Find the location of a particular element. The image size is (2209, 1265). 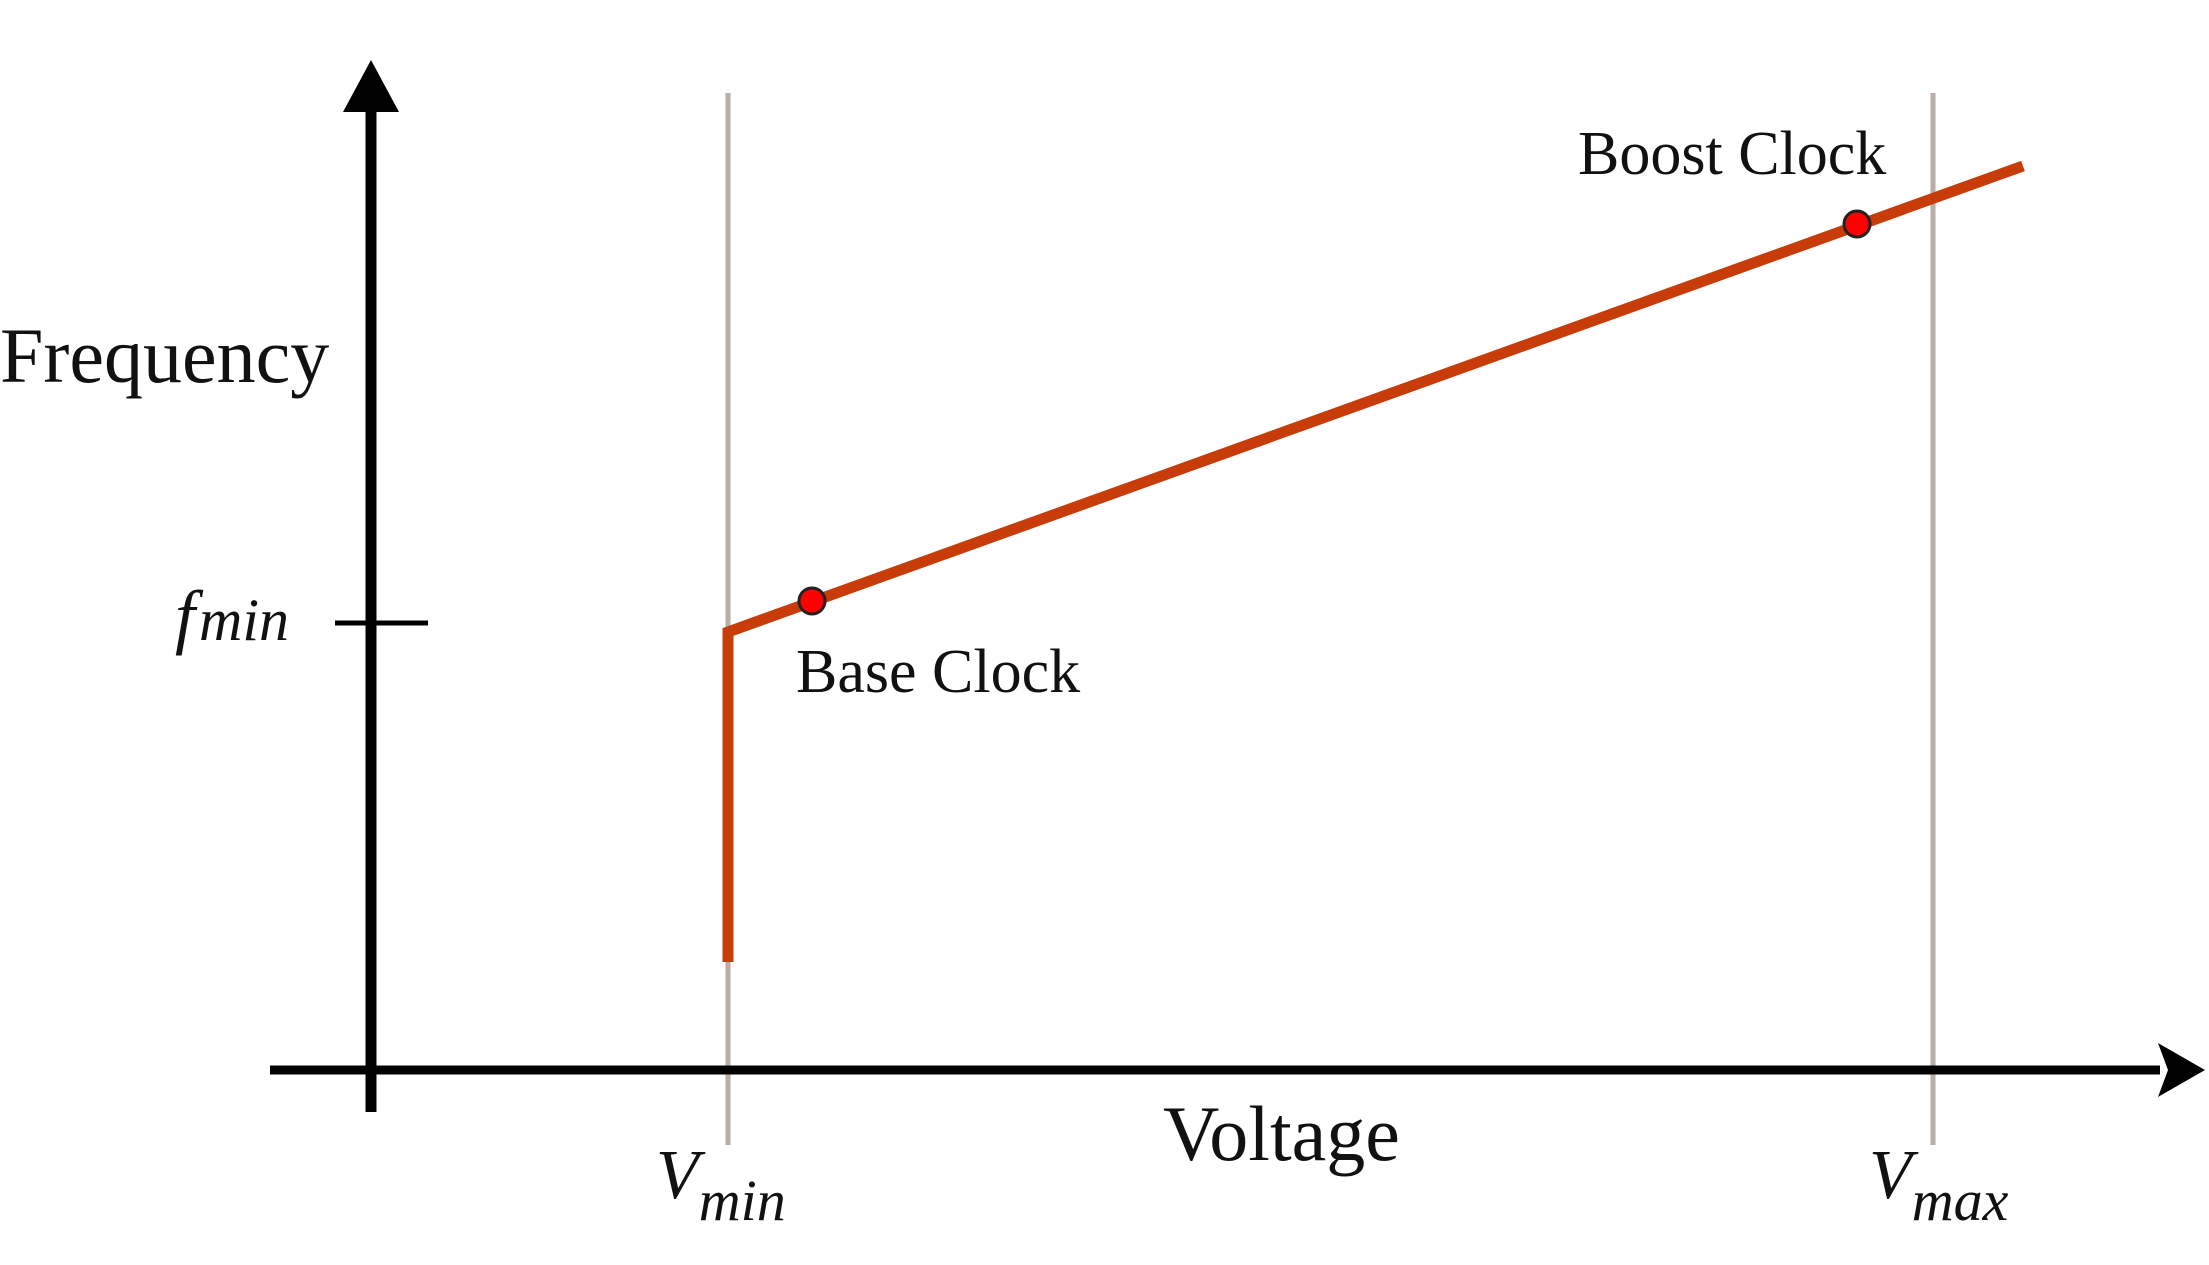

x-axis-arrowhead is located at coordinates (2181, 1070).